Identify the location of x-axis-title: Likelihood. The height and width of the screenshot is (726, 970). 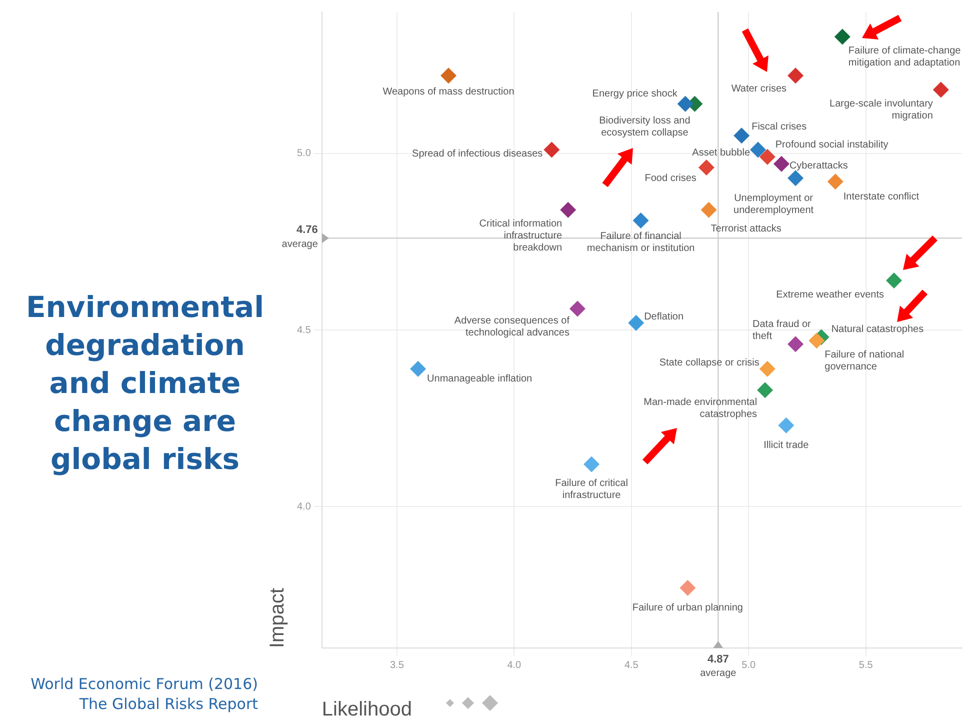
(367, 709).